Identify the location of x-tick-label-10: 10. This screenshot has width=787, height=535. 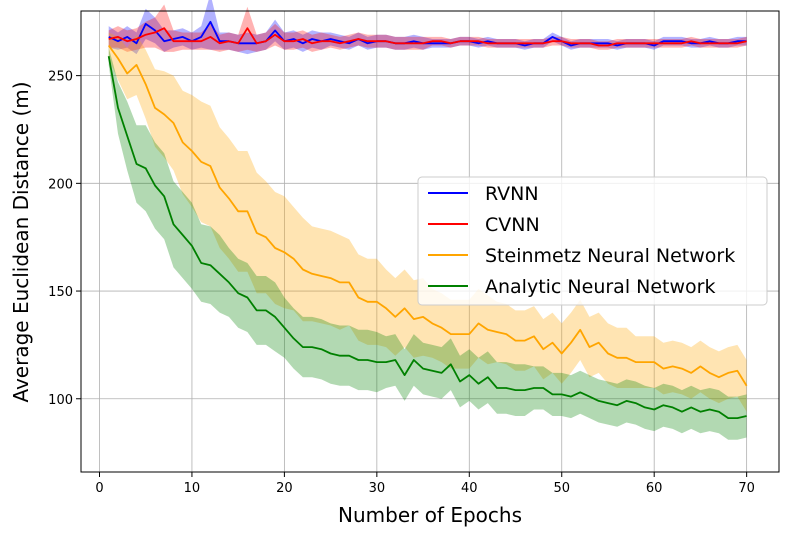
(192, 488).